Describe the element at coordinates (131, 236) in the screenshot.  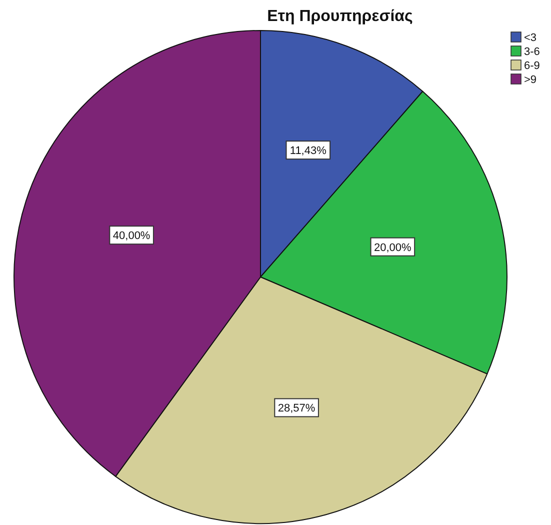
I see `data-label: 40,00%` at that location.